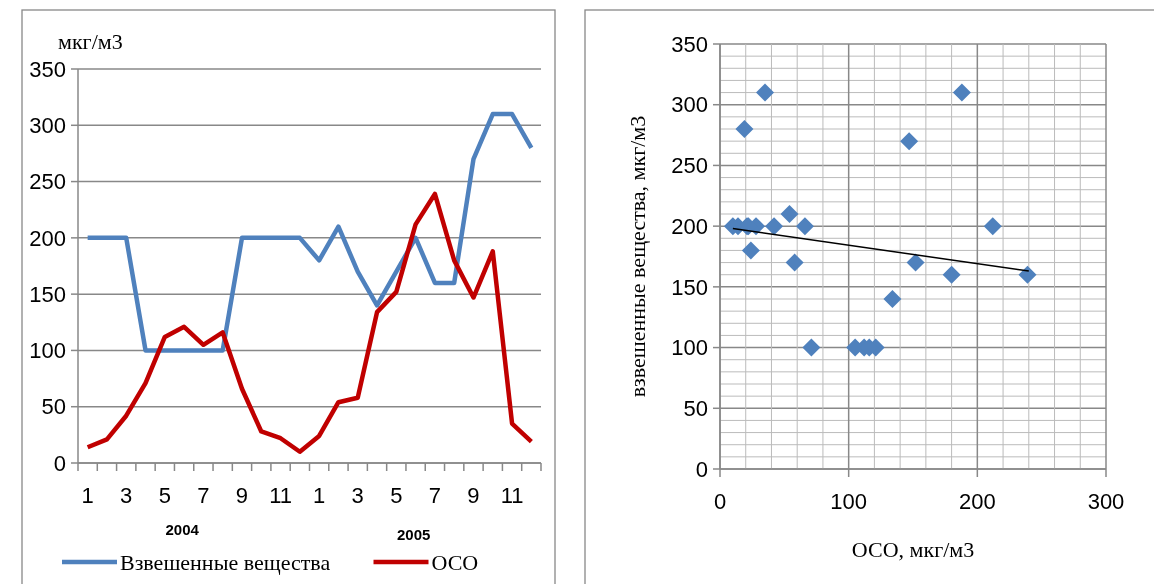 This screenshot has width=1154, height=584. Describe the element at coordinates (1106, 501) in the screenshot. I see `x-tick-label: 300` at that location.